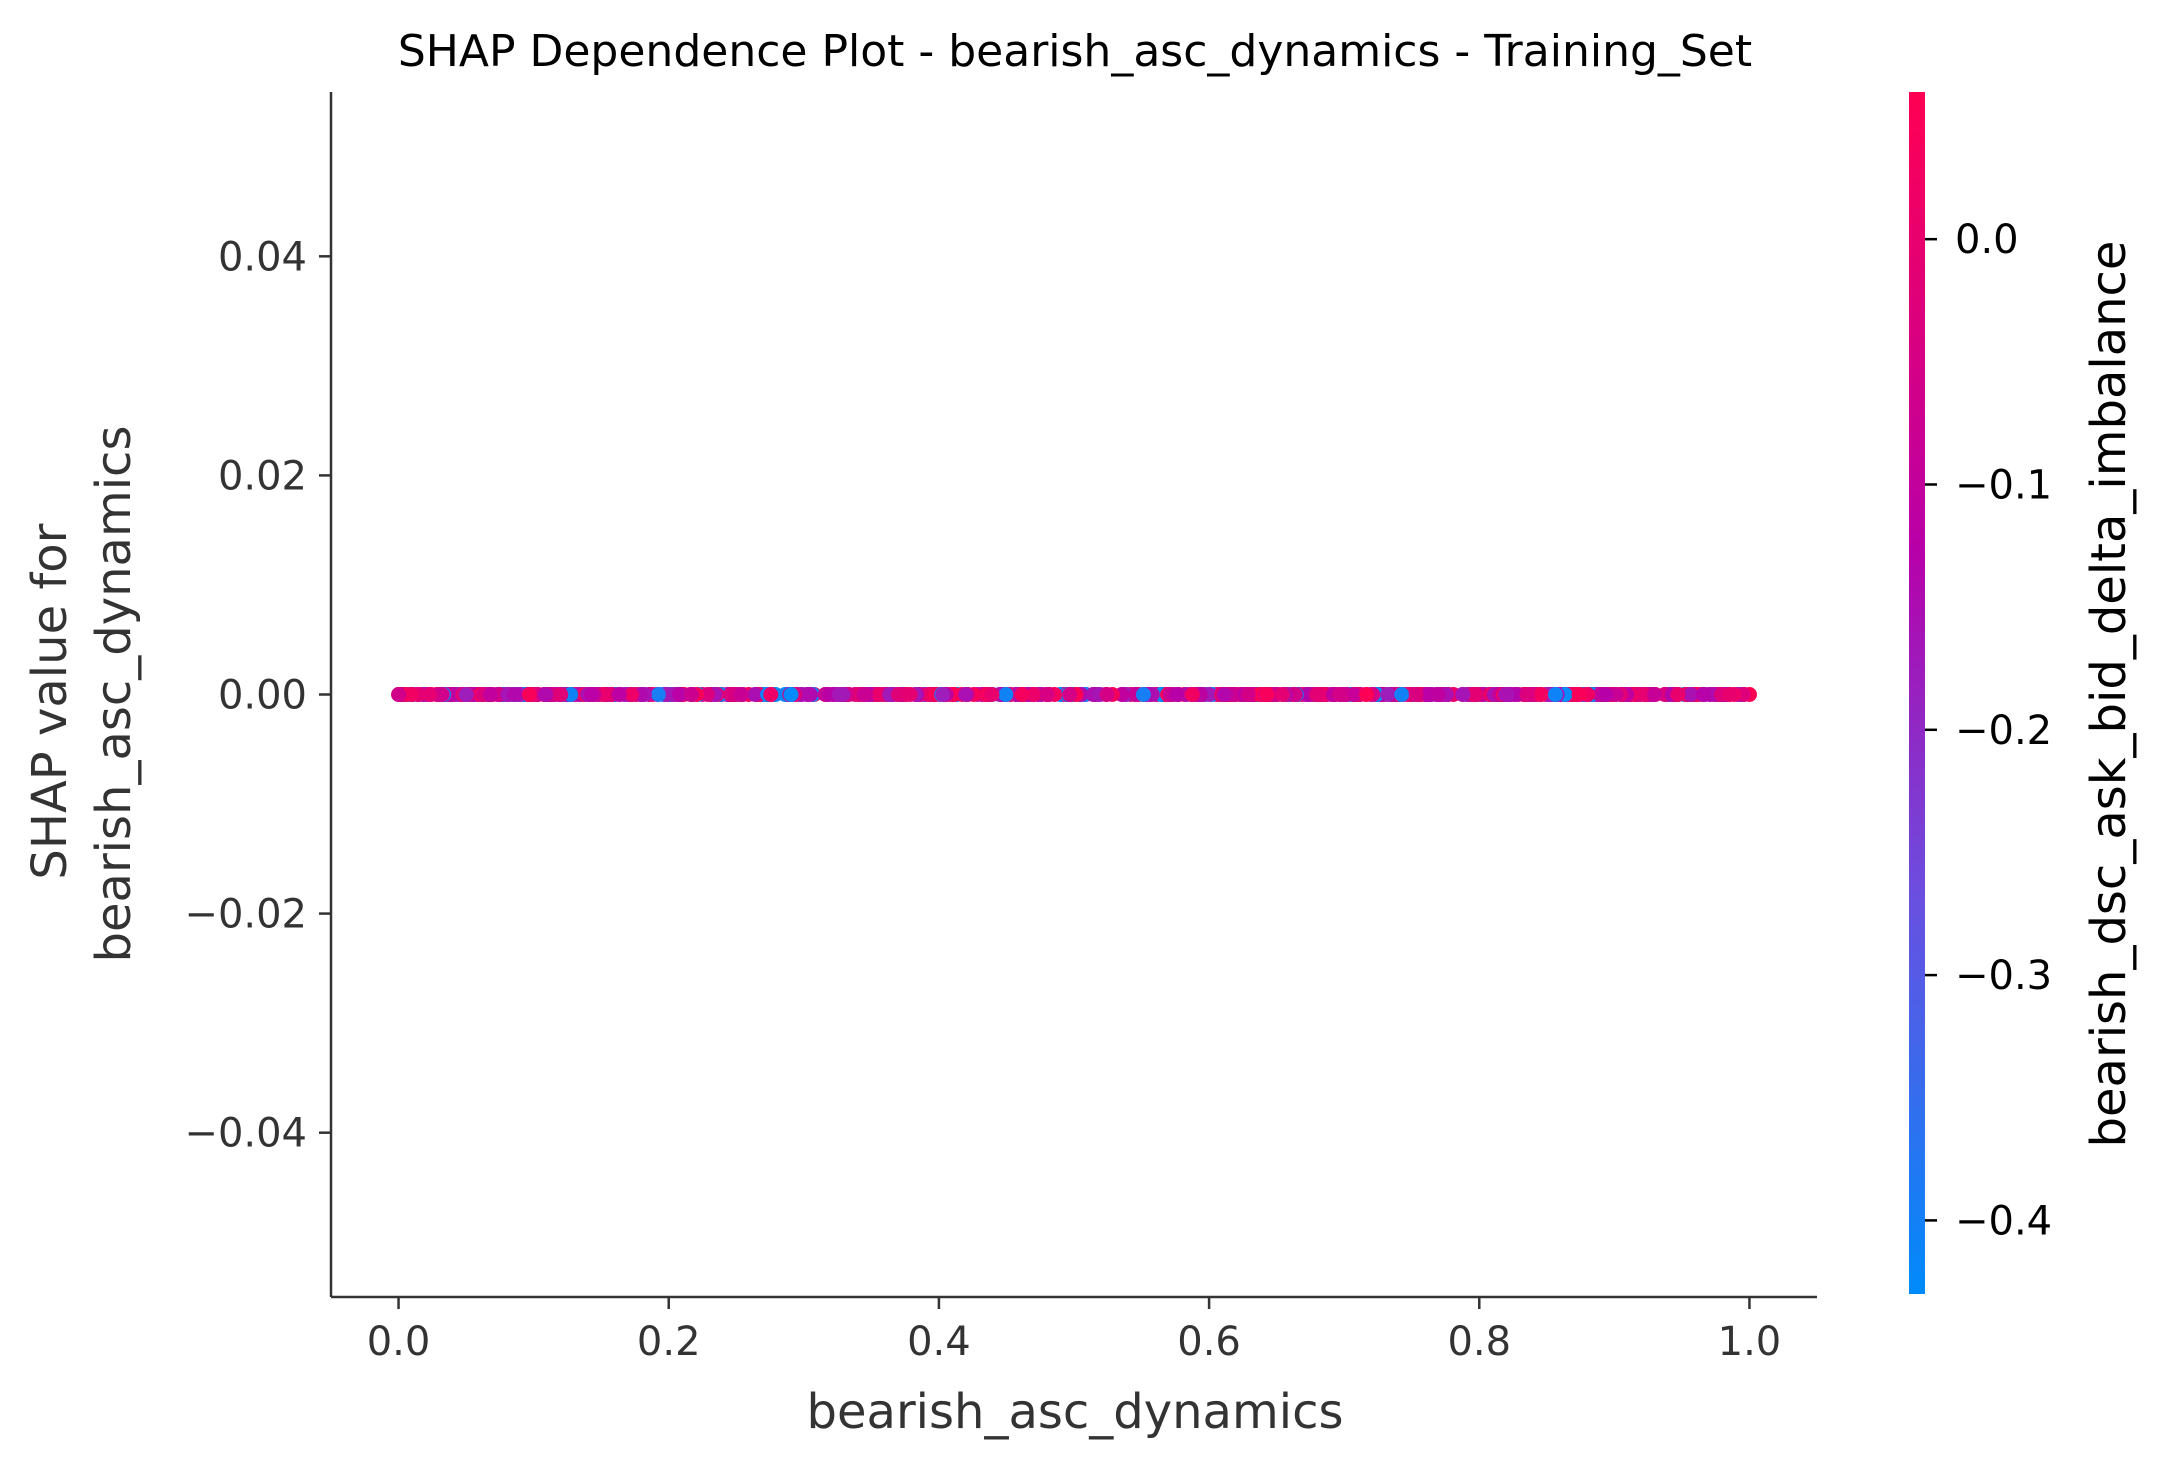 This screenshot has width=2164, height=1471. What do you see at coordinates (262, 476) in the screenshot?
I see `y-tick-label: 0.02` at bounding box center [262, 476].